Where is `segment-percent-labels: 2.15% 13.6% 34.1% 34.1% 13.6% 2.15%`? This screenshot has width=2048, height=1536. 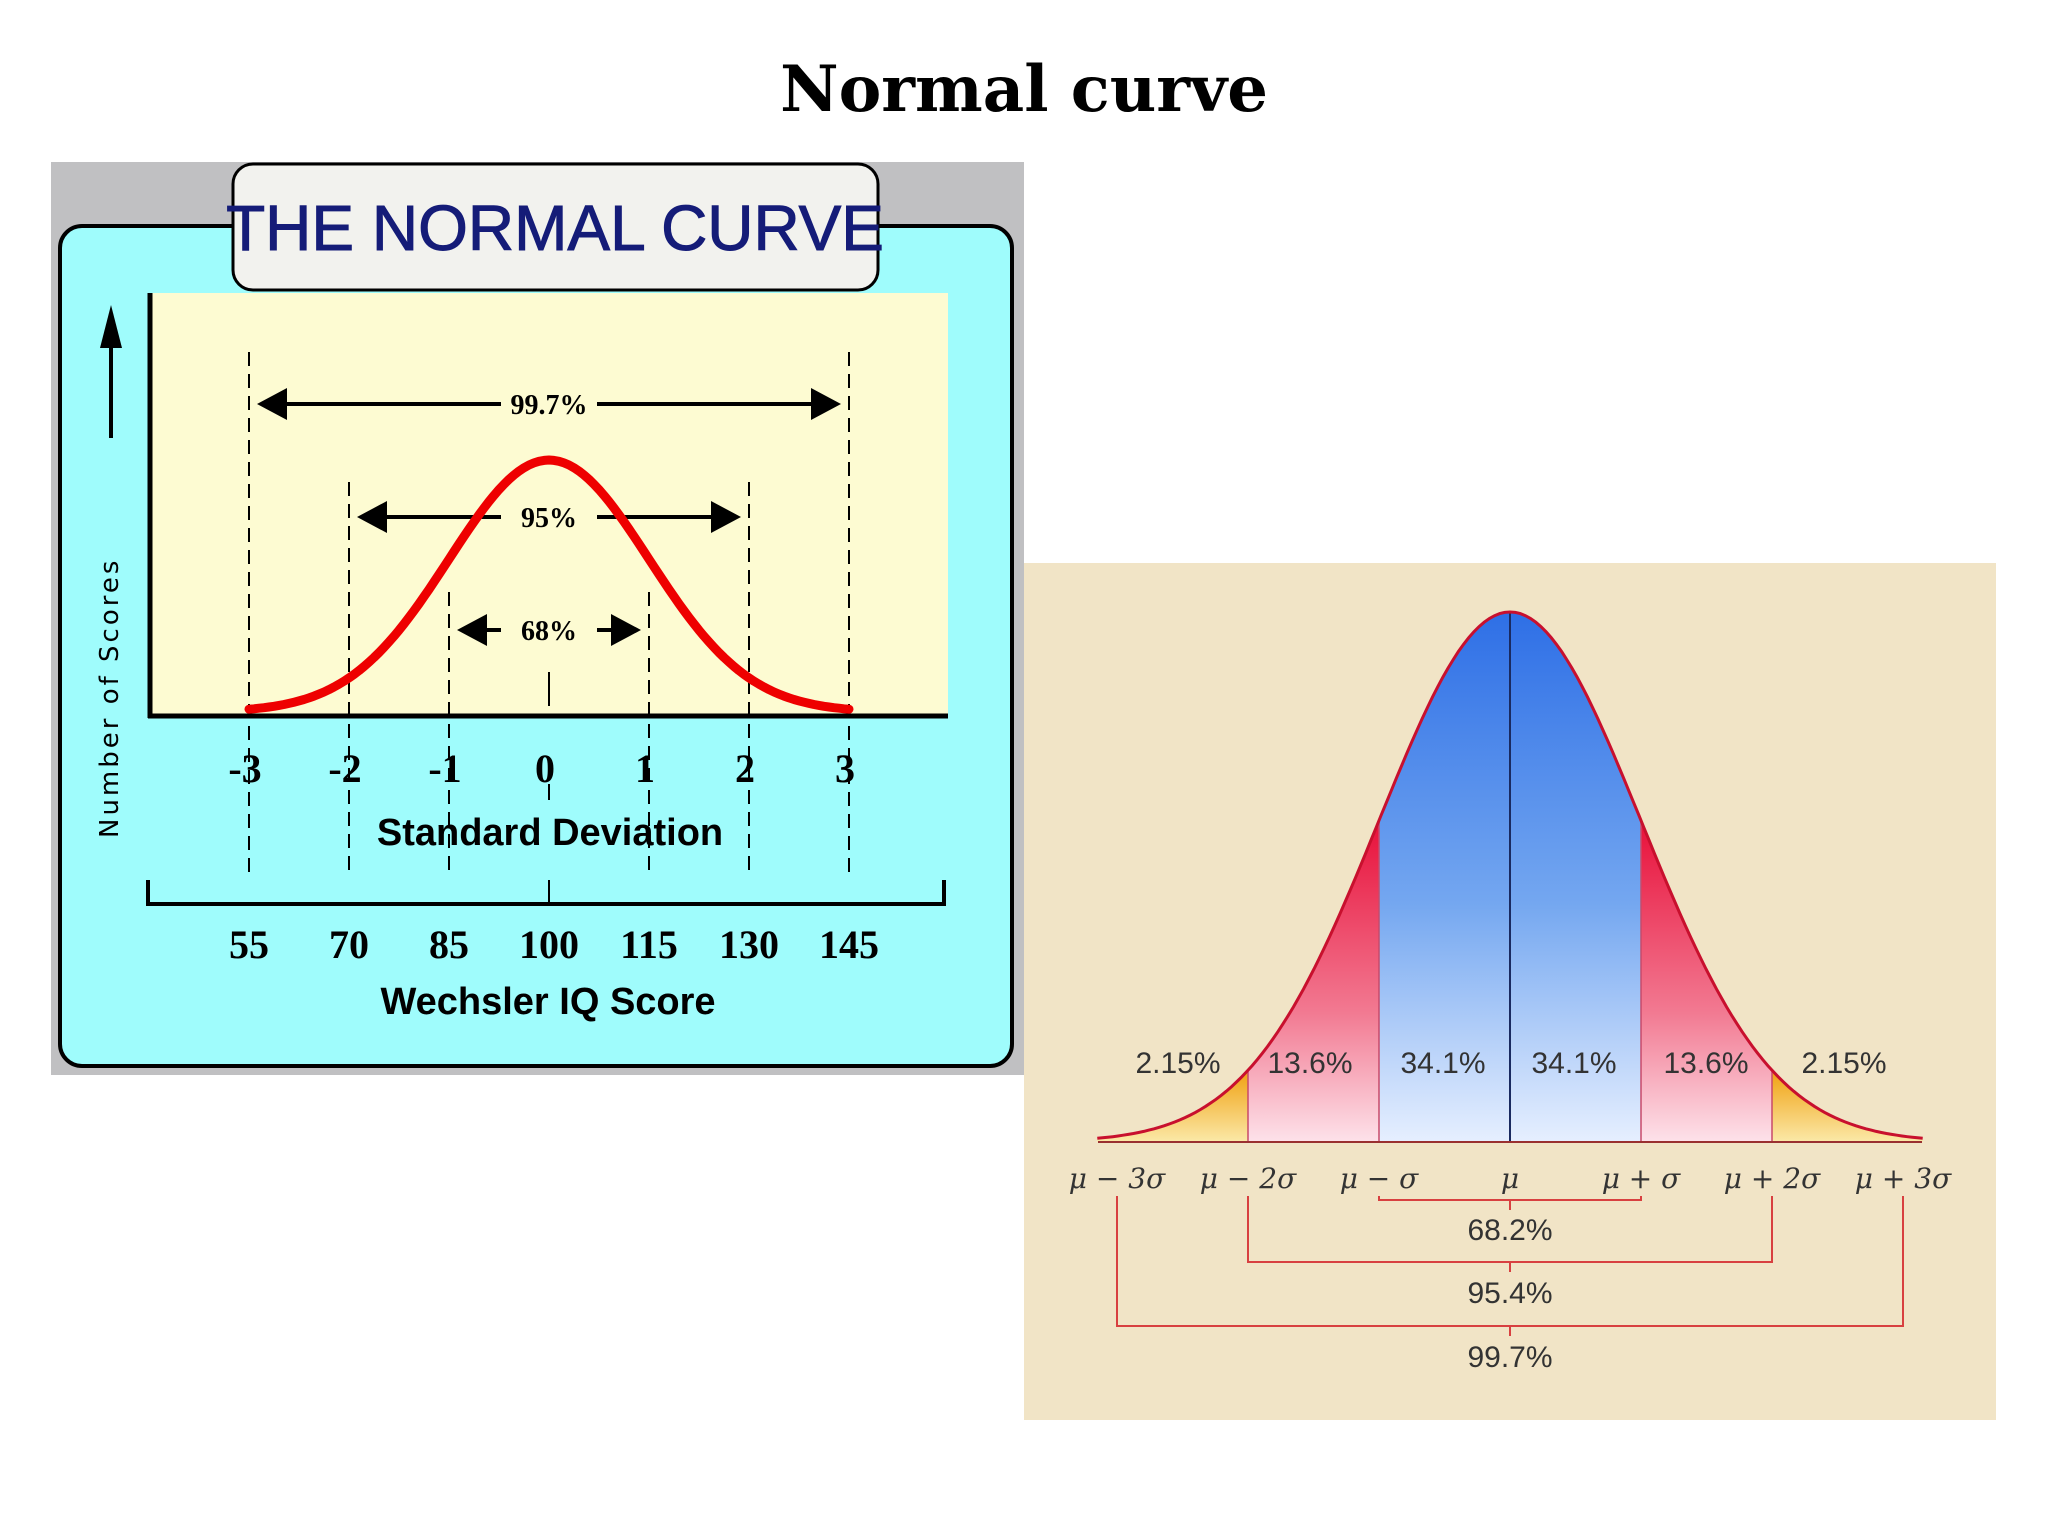 segment-percent-labels: 2.15% 13.6% 34.1% 34.1% 13.6% 2.15% is located at coordinates (1510, 1063).